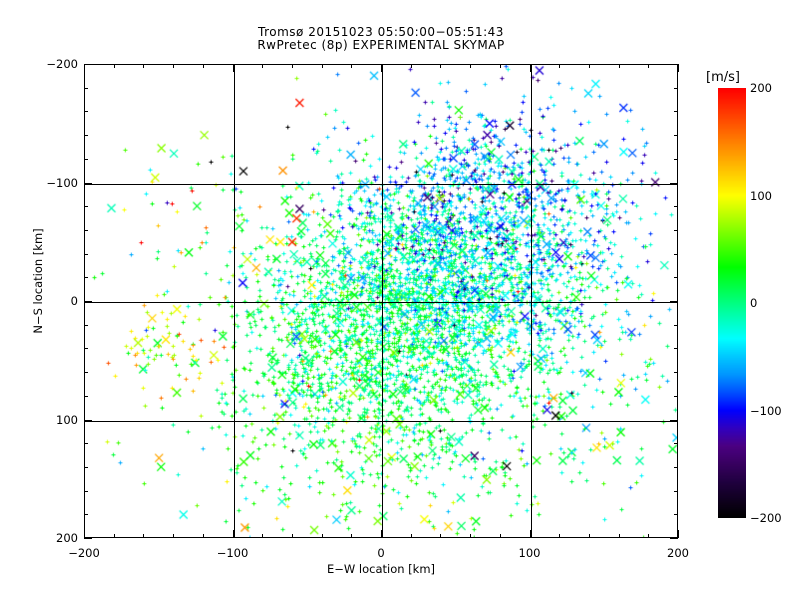 This screenshot has width=800, height=600. Describe the element at coordinates (381, 32) in the screenshot. I see `title-line-1: Tromsø 20151023 05:50:00−05:51:43` at that location.